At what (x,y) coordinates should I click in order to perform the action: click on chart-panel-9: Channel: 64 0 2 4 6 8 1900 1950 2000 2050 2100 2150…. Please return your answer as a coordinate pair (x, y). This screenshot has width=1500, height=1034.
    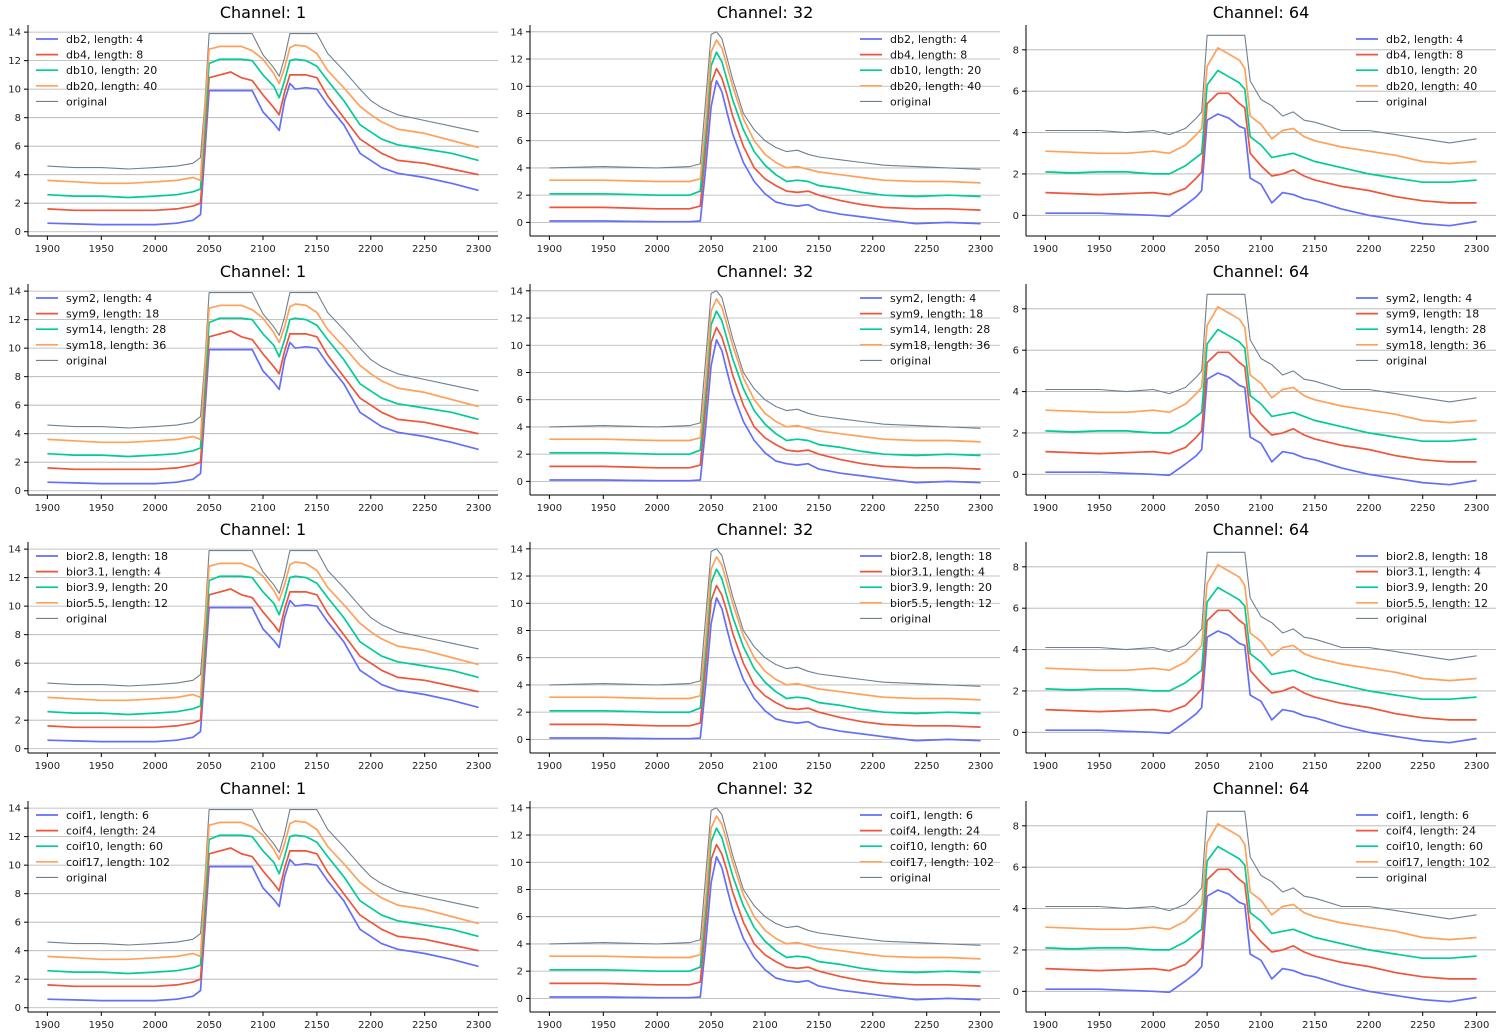
    Looking at the image, I should click on (1254, 646).